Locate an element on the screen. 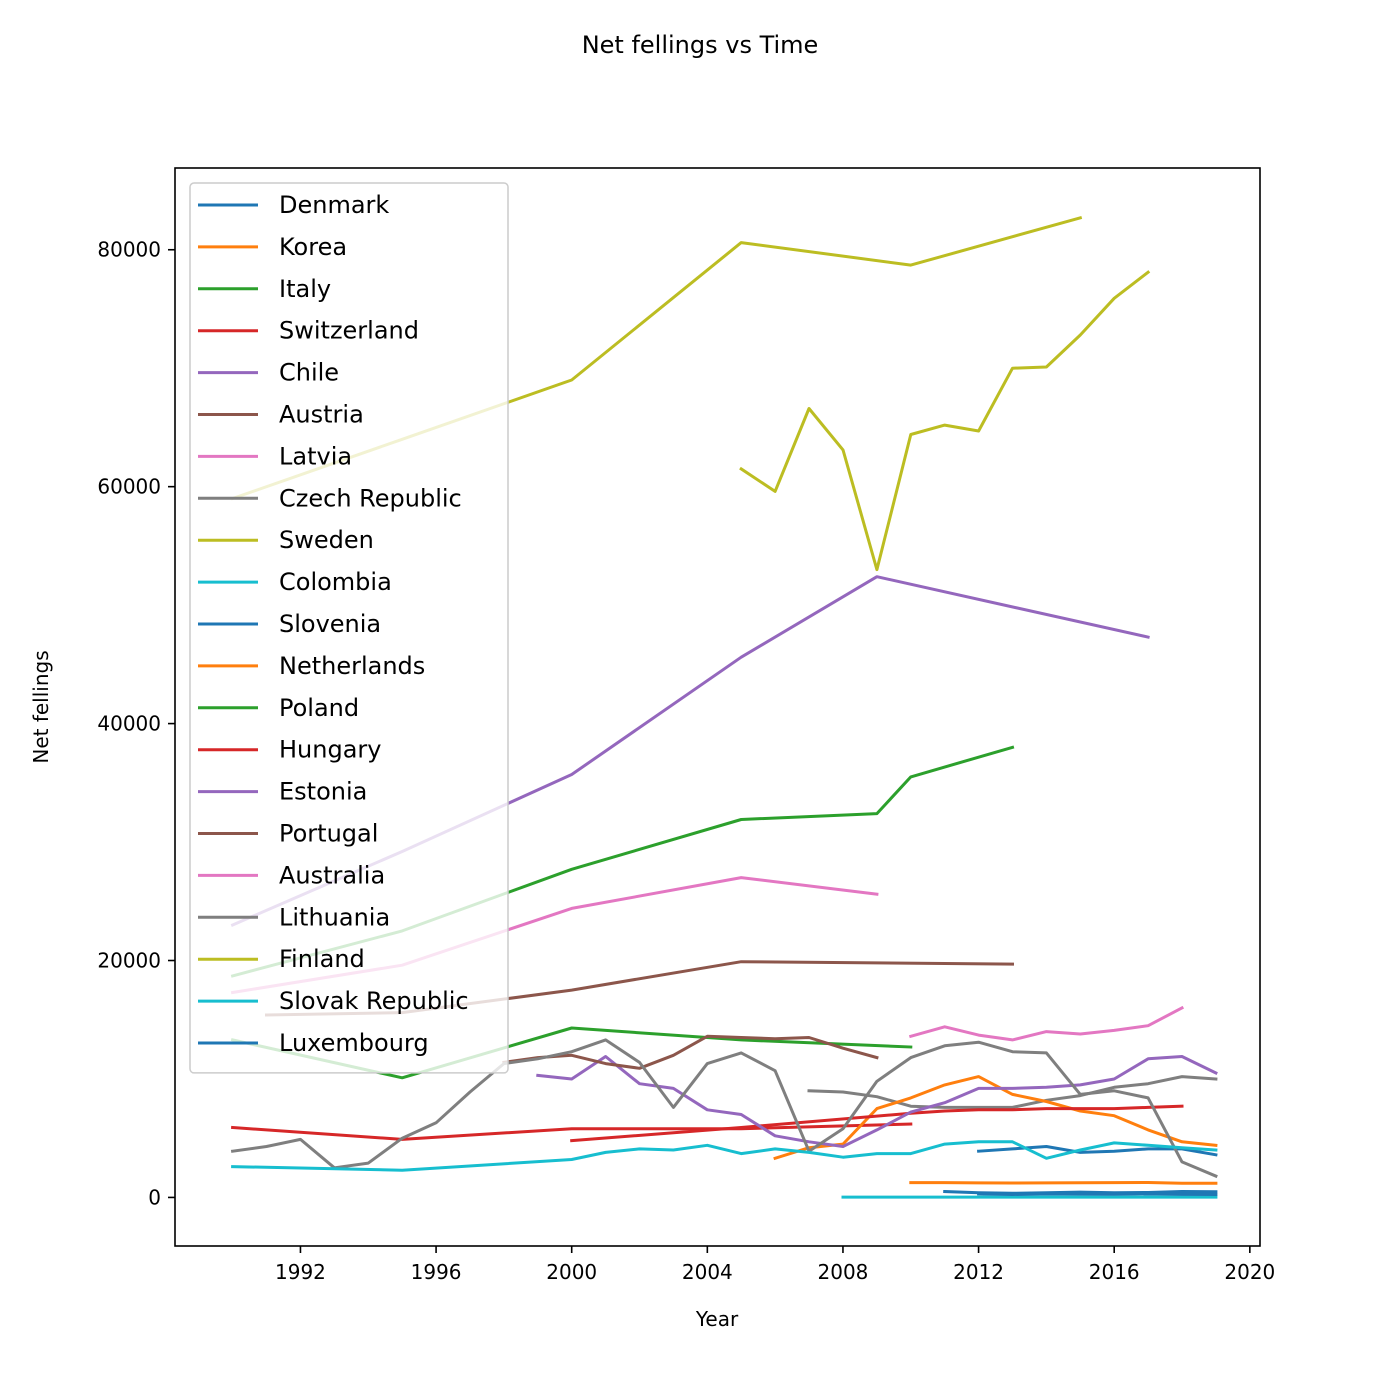 The height and width of the screenshot is (1400, 1400). legend-label: Switzerland is located at coordinates (349, 331).